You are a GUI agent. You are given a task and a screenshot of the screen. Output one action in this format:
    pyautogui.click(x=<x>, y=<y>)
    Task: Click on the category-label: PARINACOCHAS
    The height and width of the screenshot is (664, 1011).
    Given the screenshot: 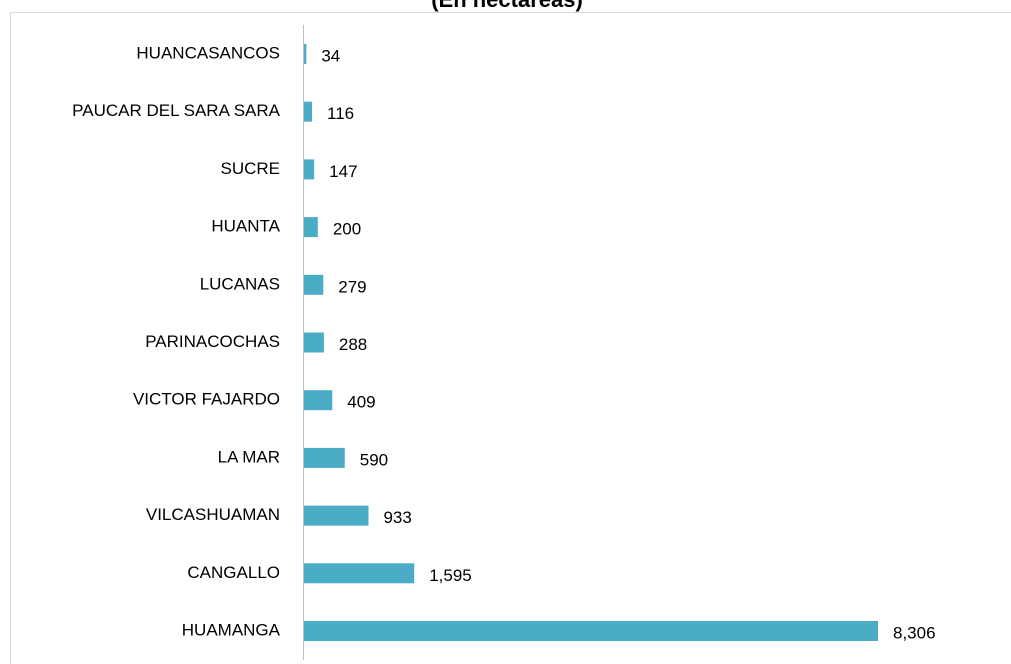 What is the action you would take?
    pyautogui.click(x=212, y=341)
    